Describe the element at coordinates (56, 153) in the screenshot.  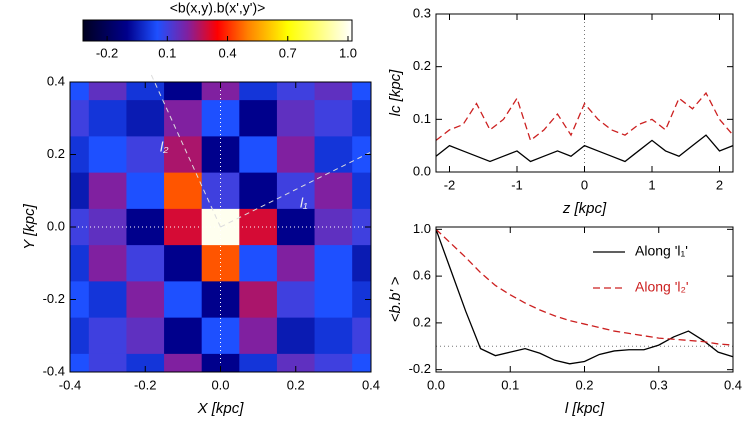
I see `y-tick-label: 0.2` at that location.